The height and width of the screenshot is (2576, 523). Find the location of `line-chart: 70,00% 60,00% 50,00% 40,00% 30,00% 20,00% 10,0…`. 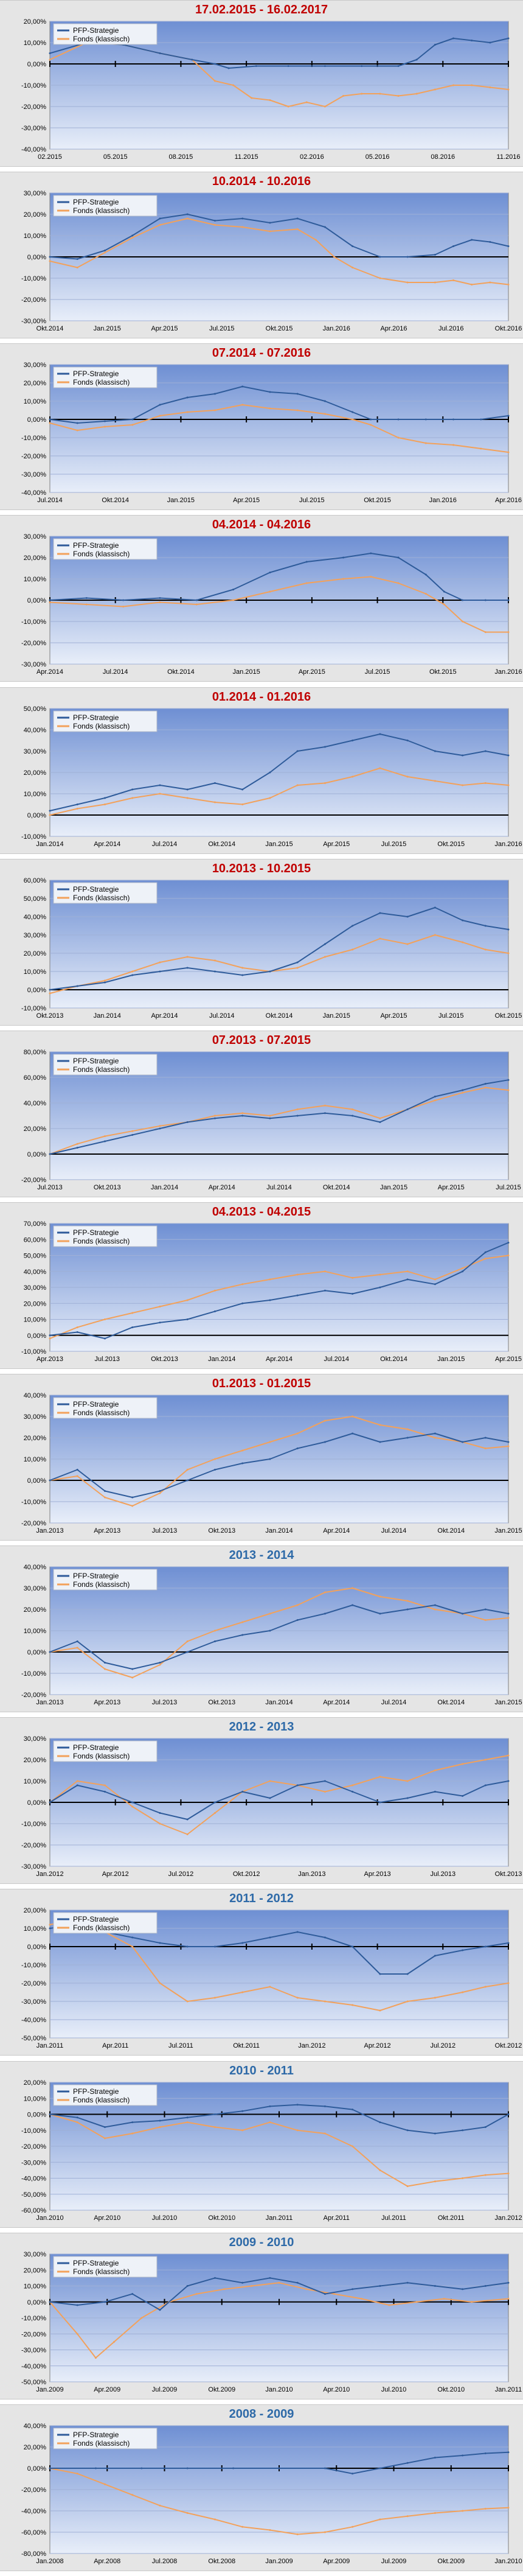

line-chart: 70,00% 60,00% 50,00% 40,00% 30,00% 20,00% 10,0… is located at coordinates (272, 1291).